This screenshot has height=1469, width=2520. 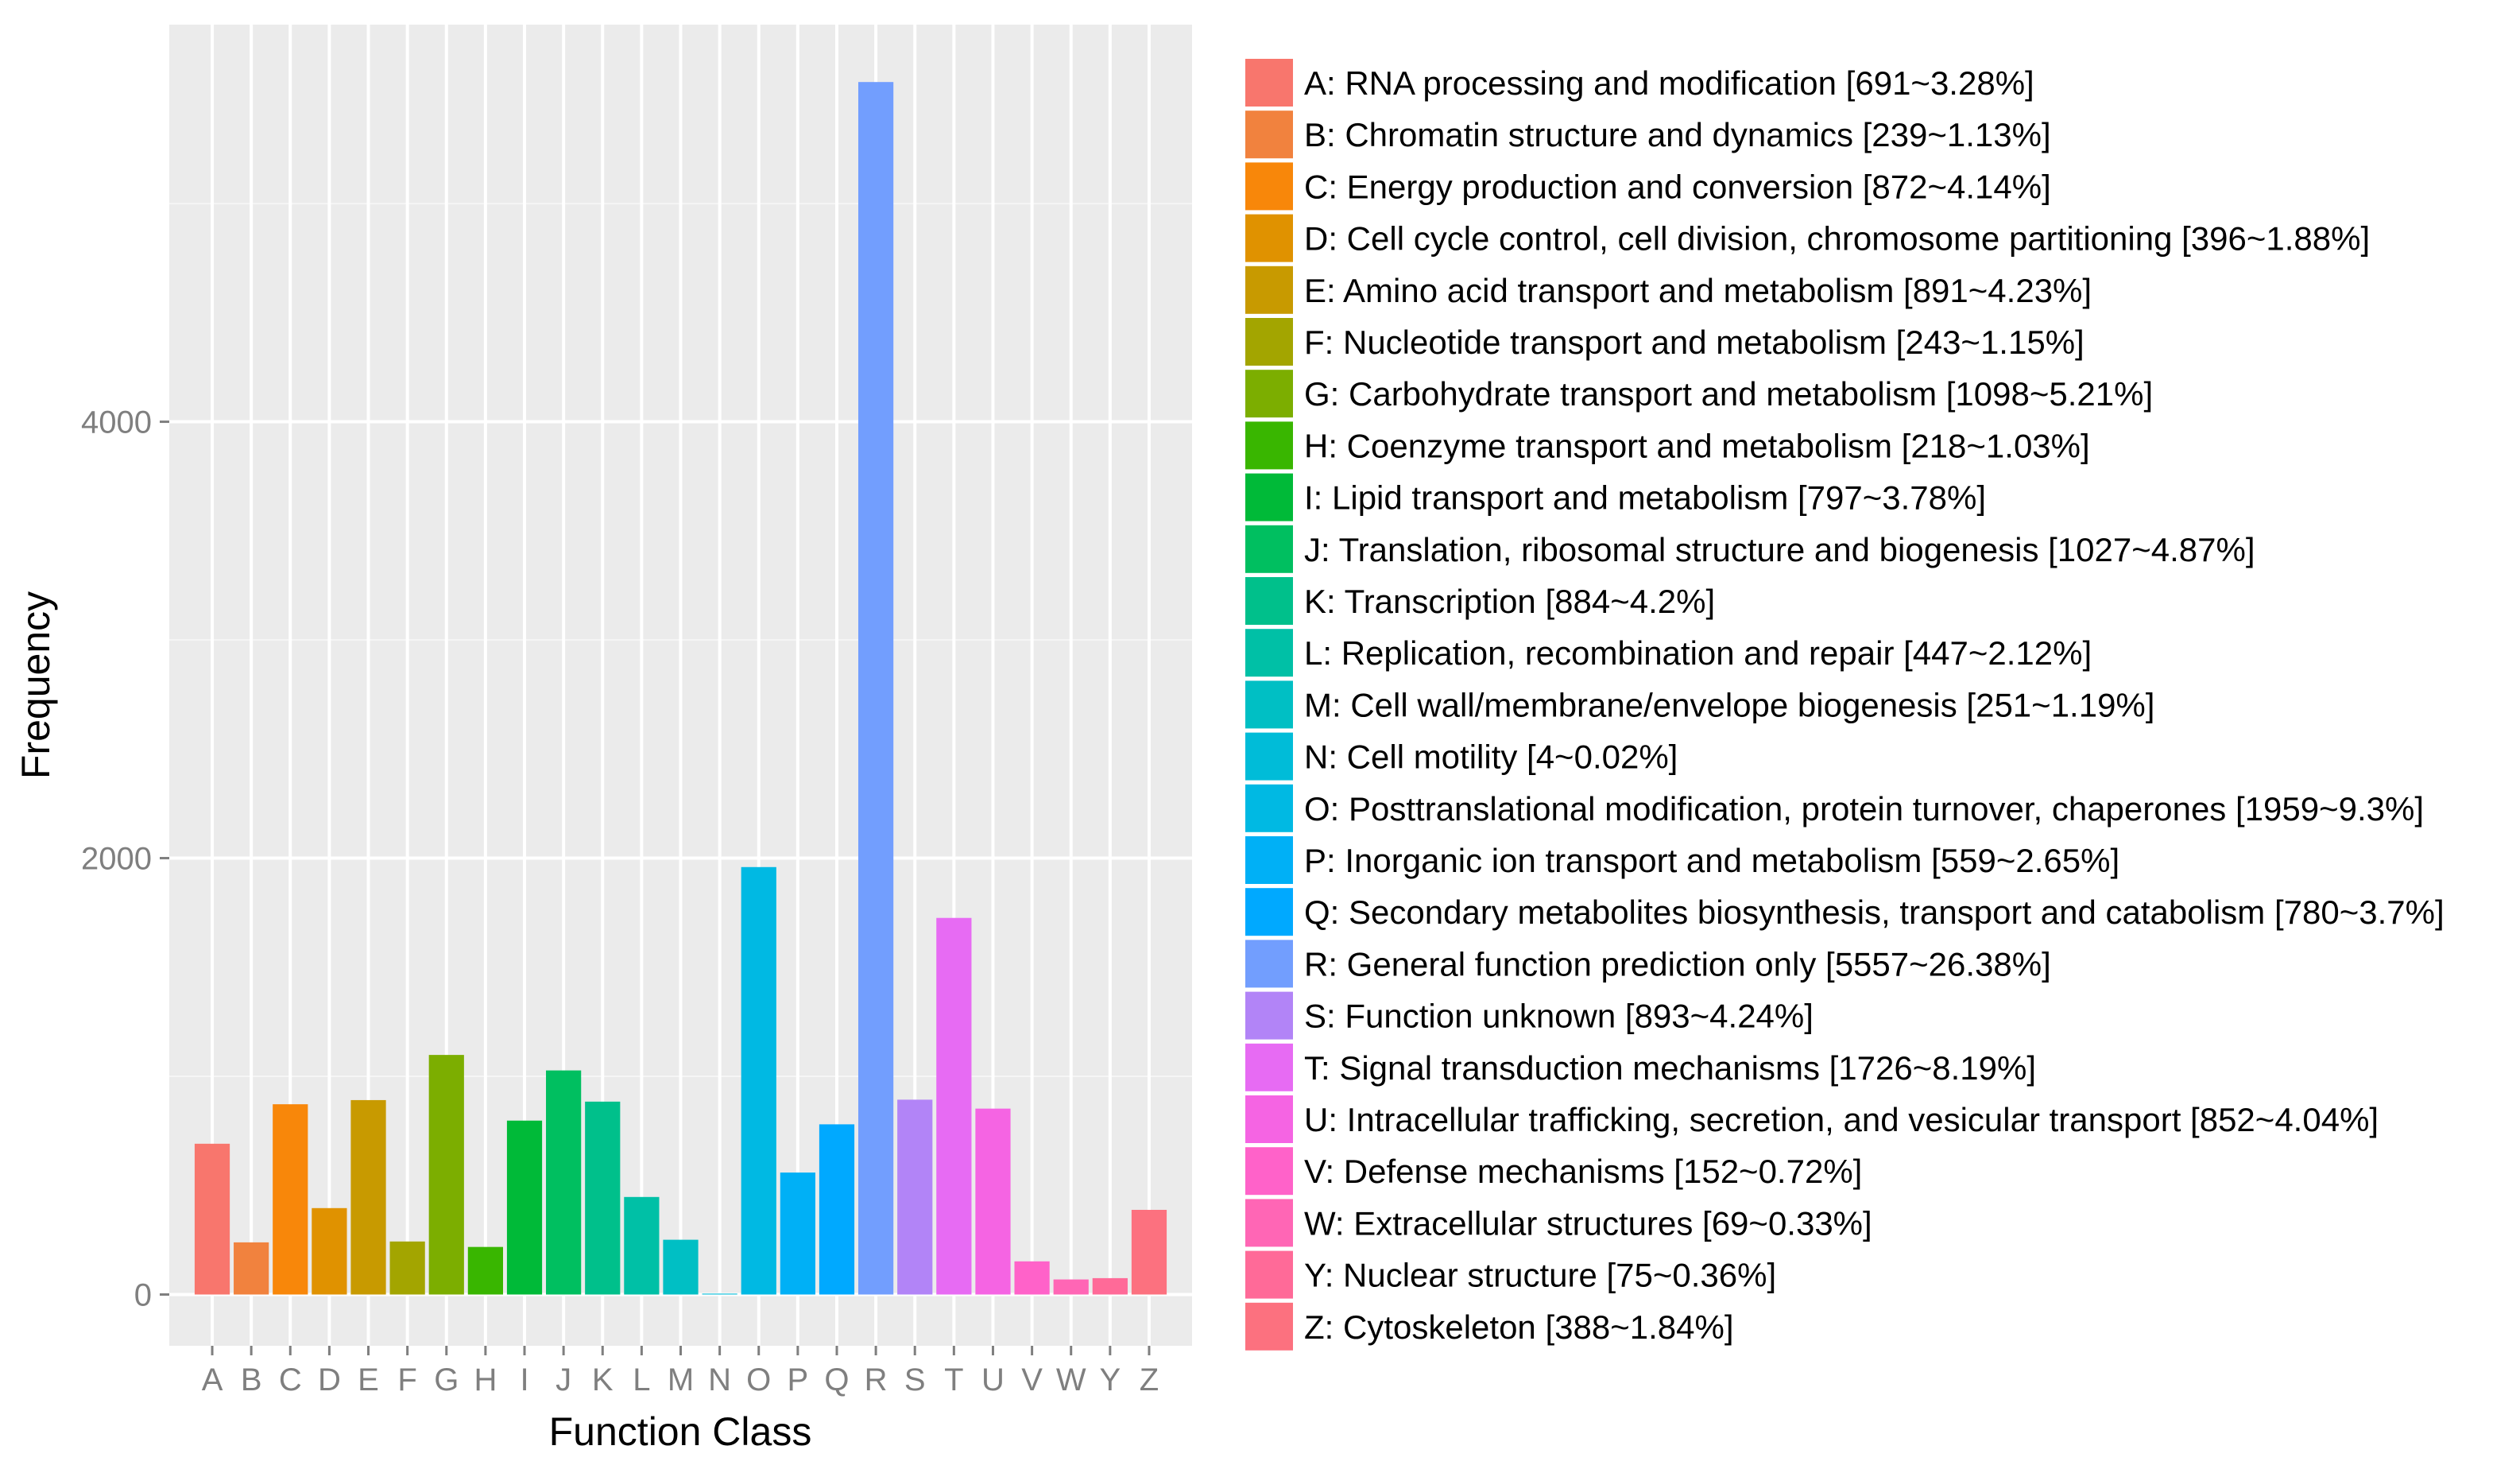 I want to click on bar-F, so click(x=407, y=1268).